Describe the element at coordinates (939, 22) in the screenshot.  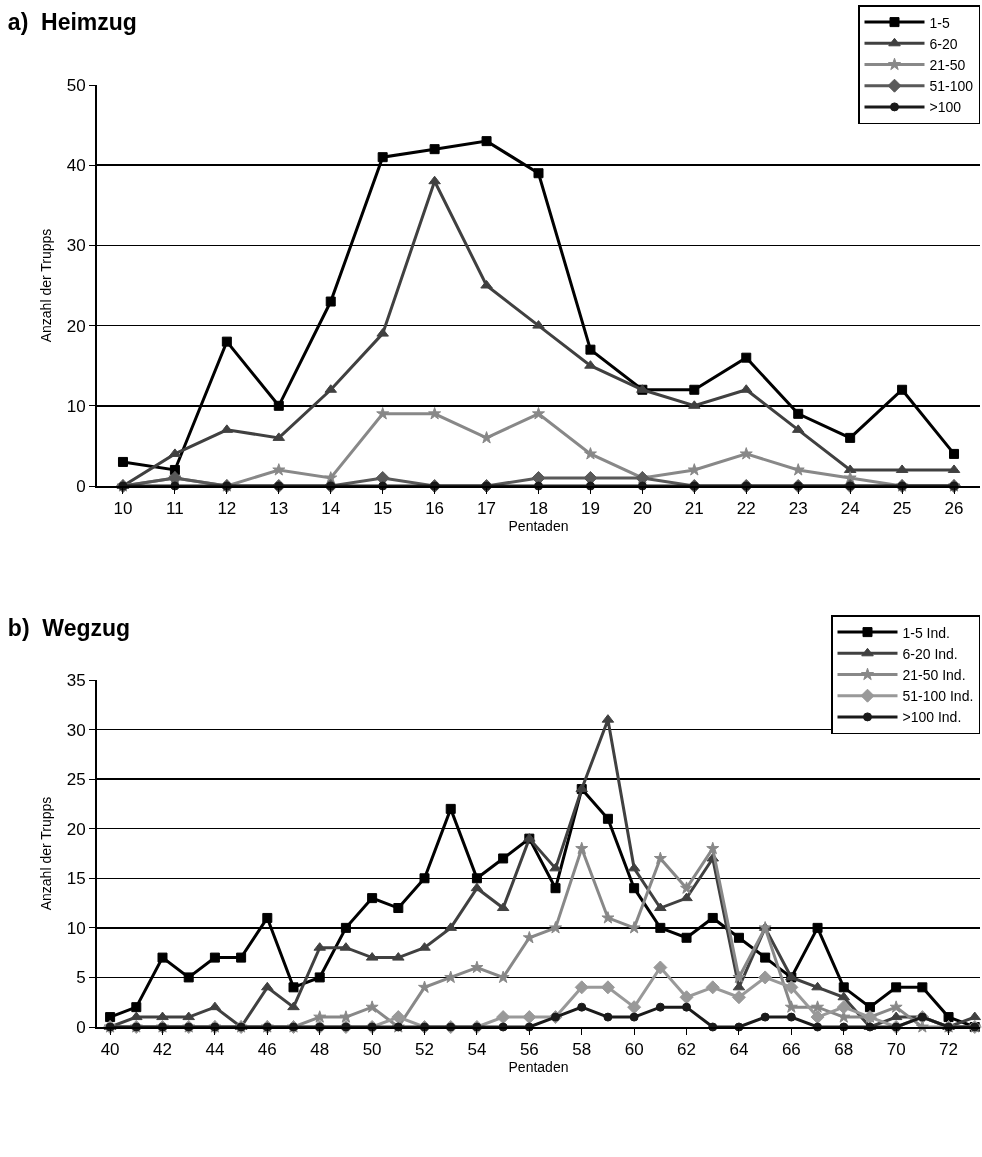
I see `legend-label: 1-5` at that location.